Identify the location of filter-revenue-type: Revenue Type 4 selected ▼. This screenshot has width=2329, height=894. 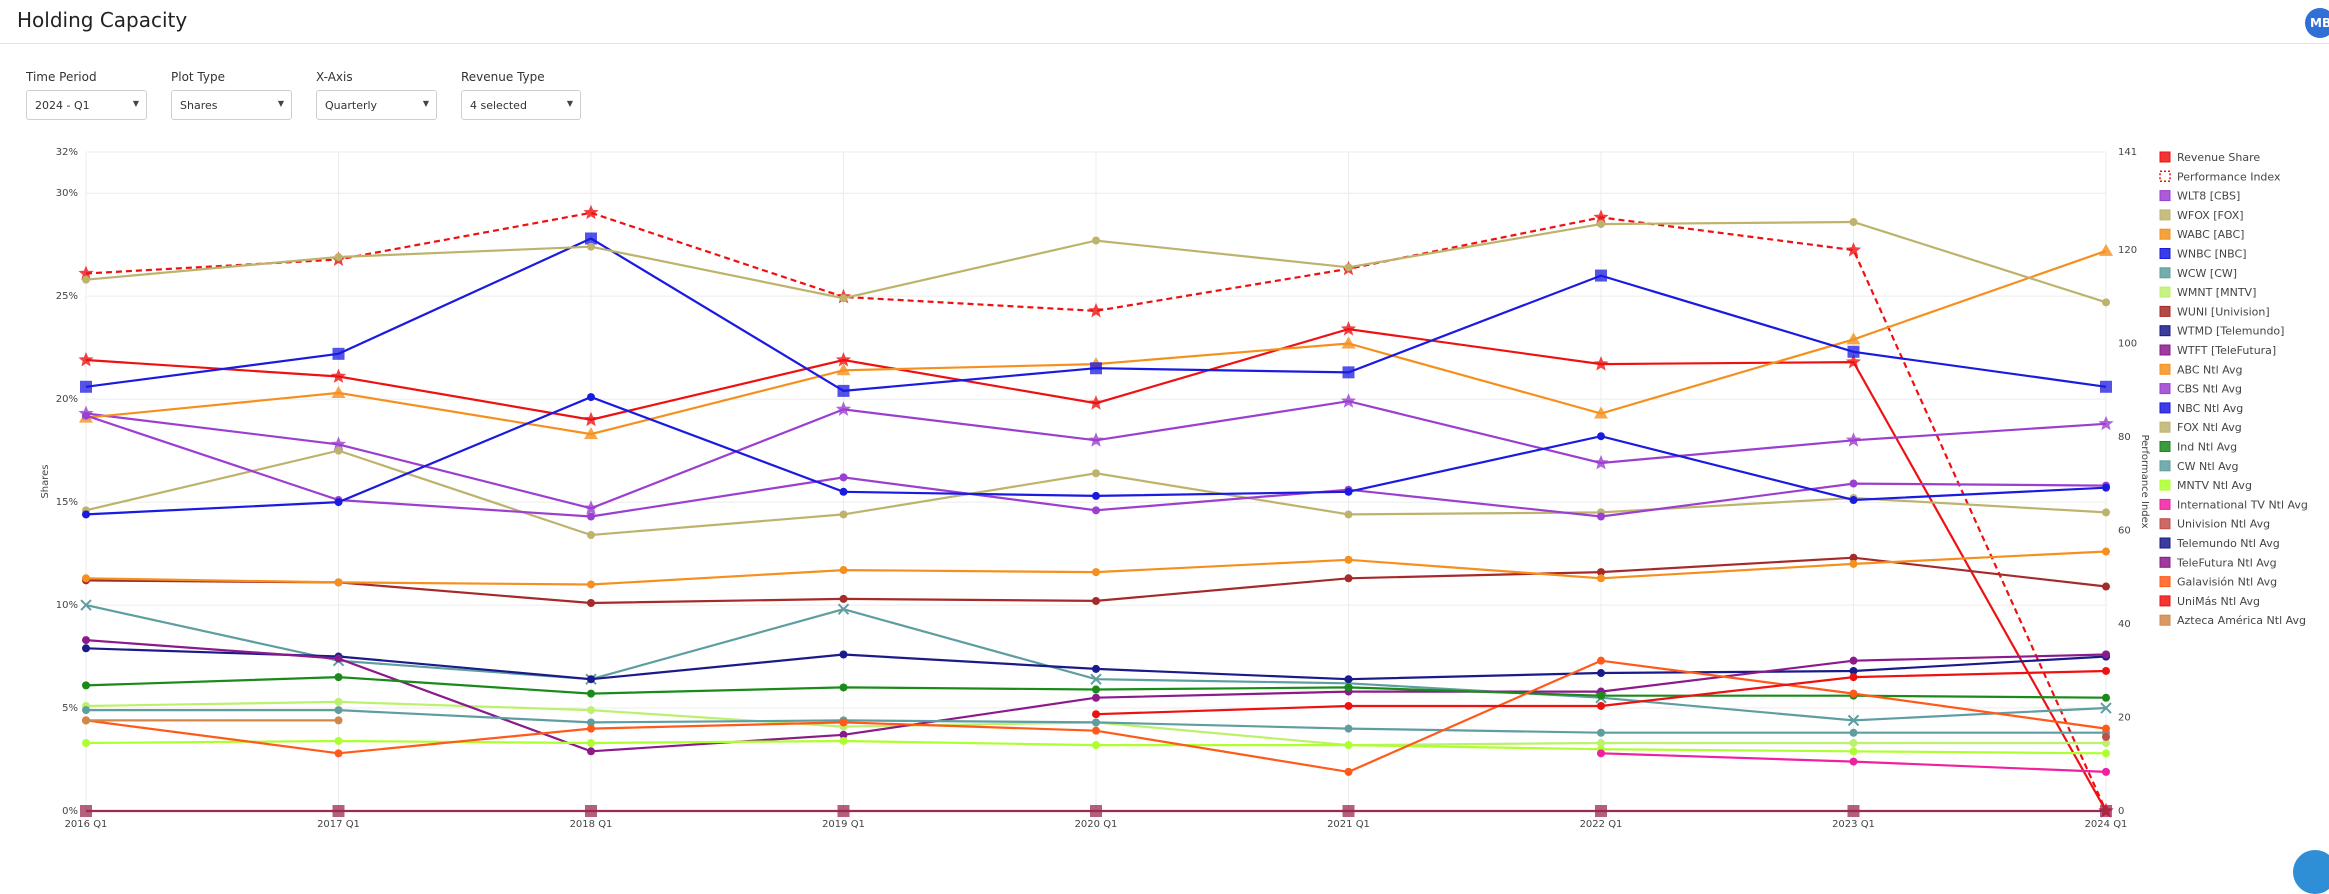
(521, 95).